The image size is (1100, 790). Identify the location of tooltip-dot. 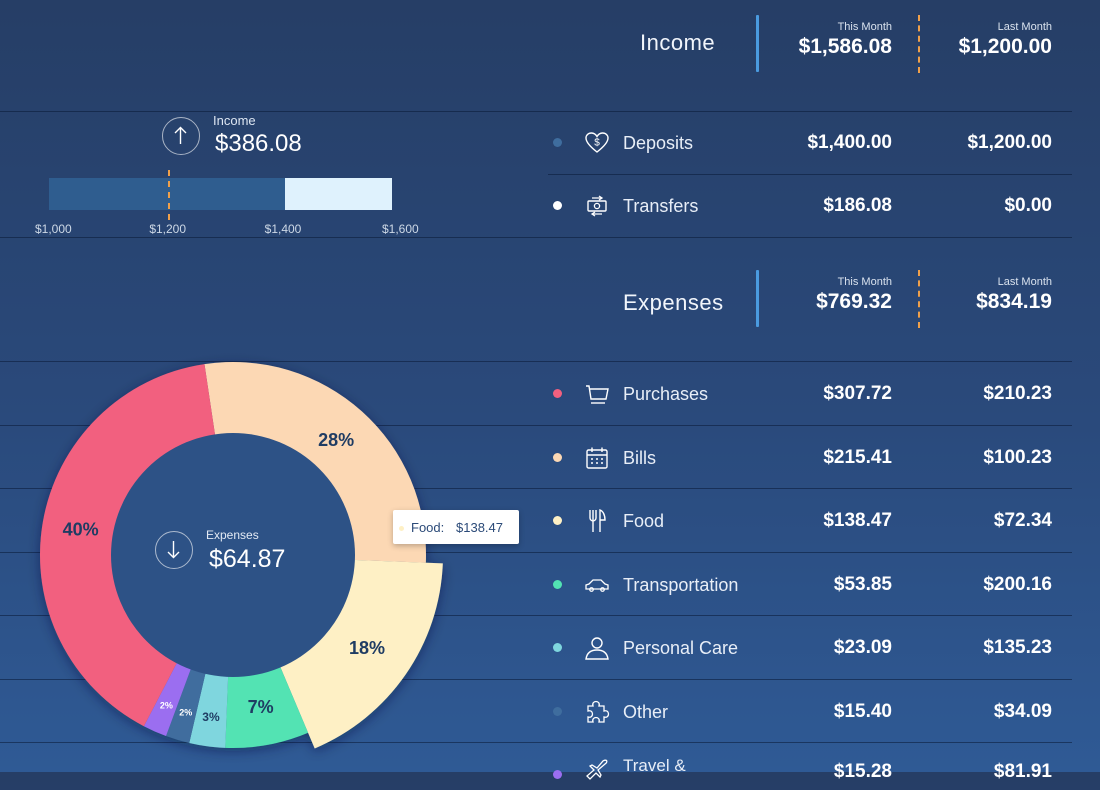
(401, 528).